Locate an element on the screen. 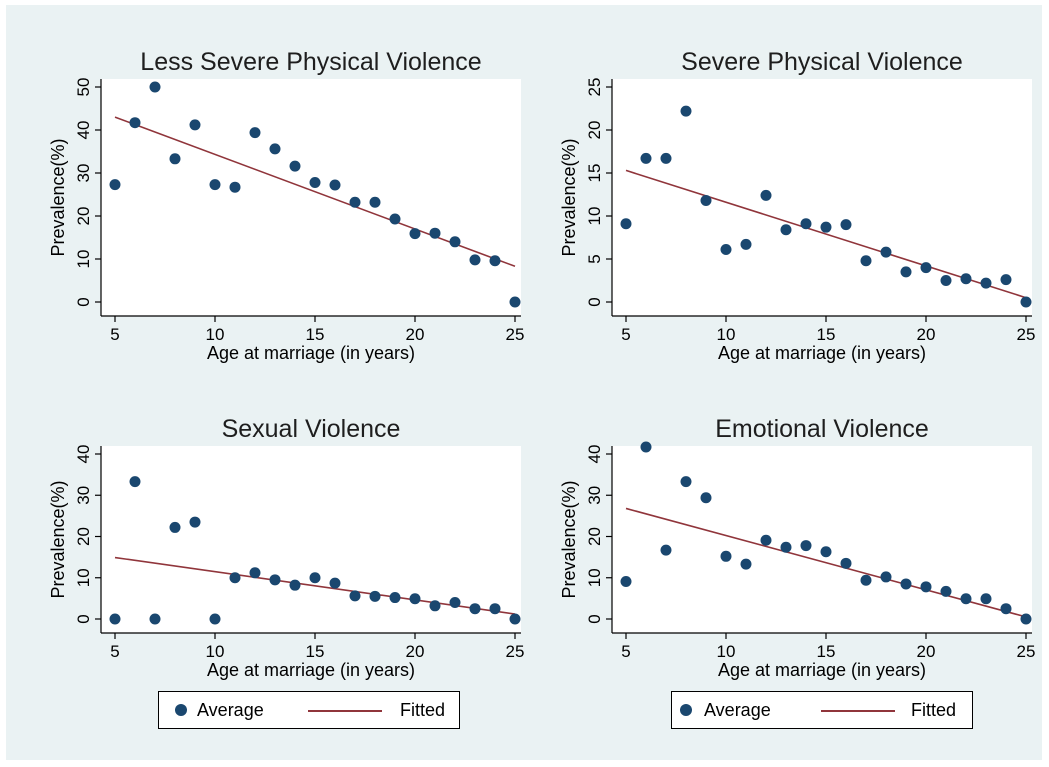 This screenshot has height=767, width=1049. chart-title: Sexual Violence is located at coordinates (311, 429).